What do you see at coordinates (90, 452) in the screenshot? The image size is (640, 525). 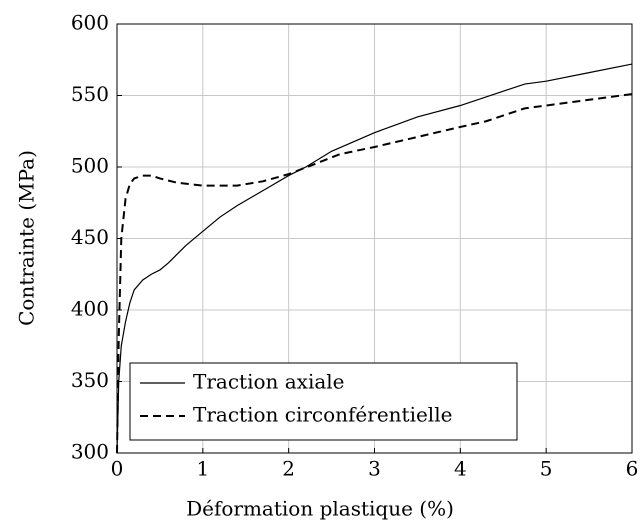 I see `y-tick-label: 300` at bounding box center [90, 452].